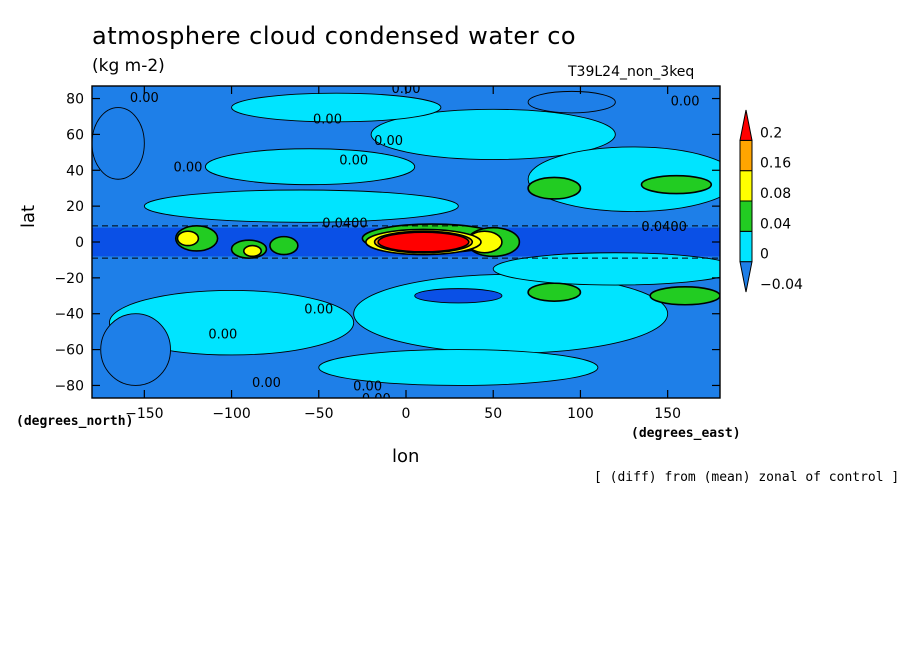 This screenshot has height=654, width=904. Describe the element at coordinates (631, 72) in the screenshot. I see `run-label: T39L24_non_3keq` at that location.